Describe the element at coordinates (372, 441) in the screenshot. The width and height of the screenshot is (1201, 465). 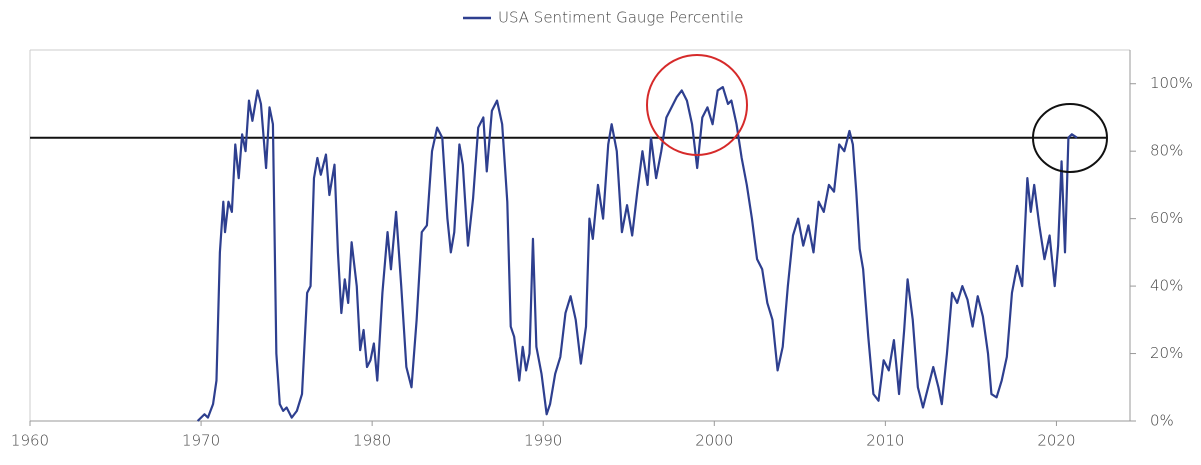
I see `x-tick-label: 1980` at that location.